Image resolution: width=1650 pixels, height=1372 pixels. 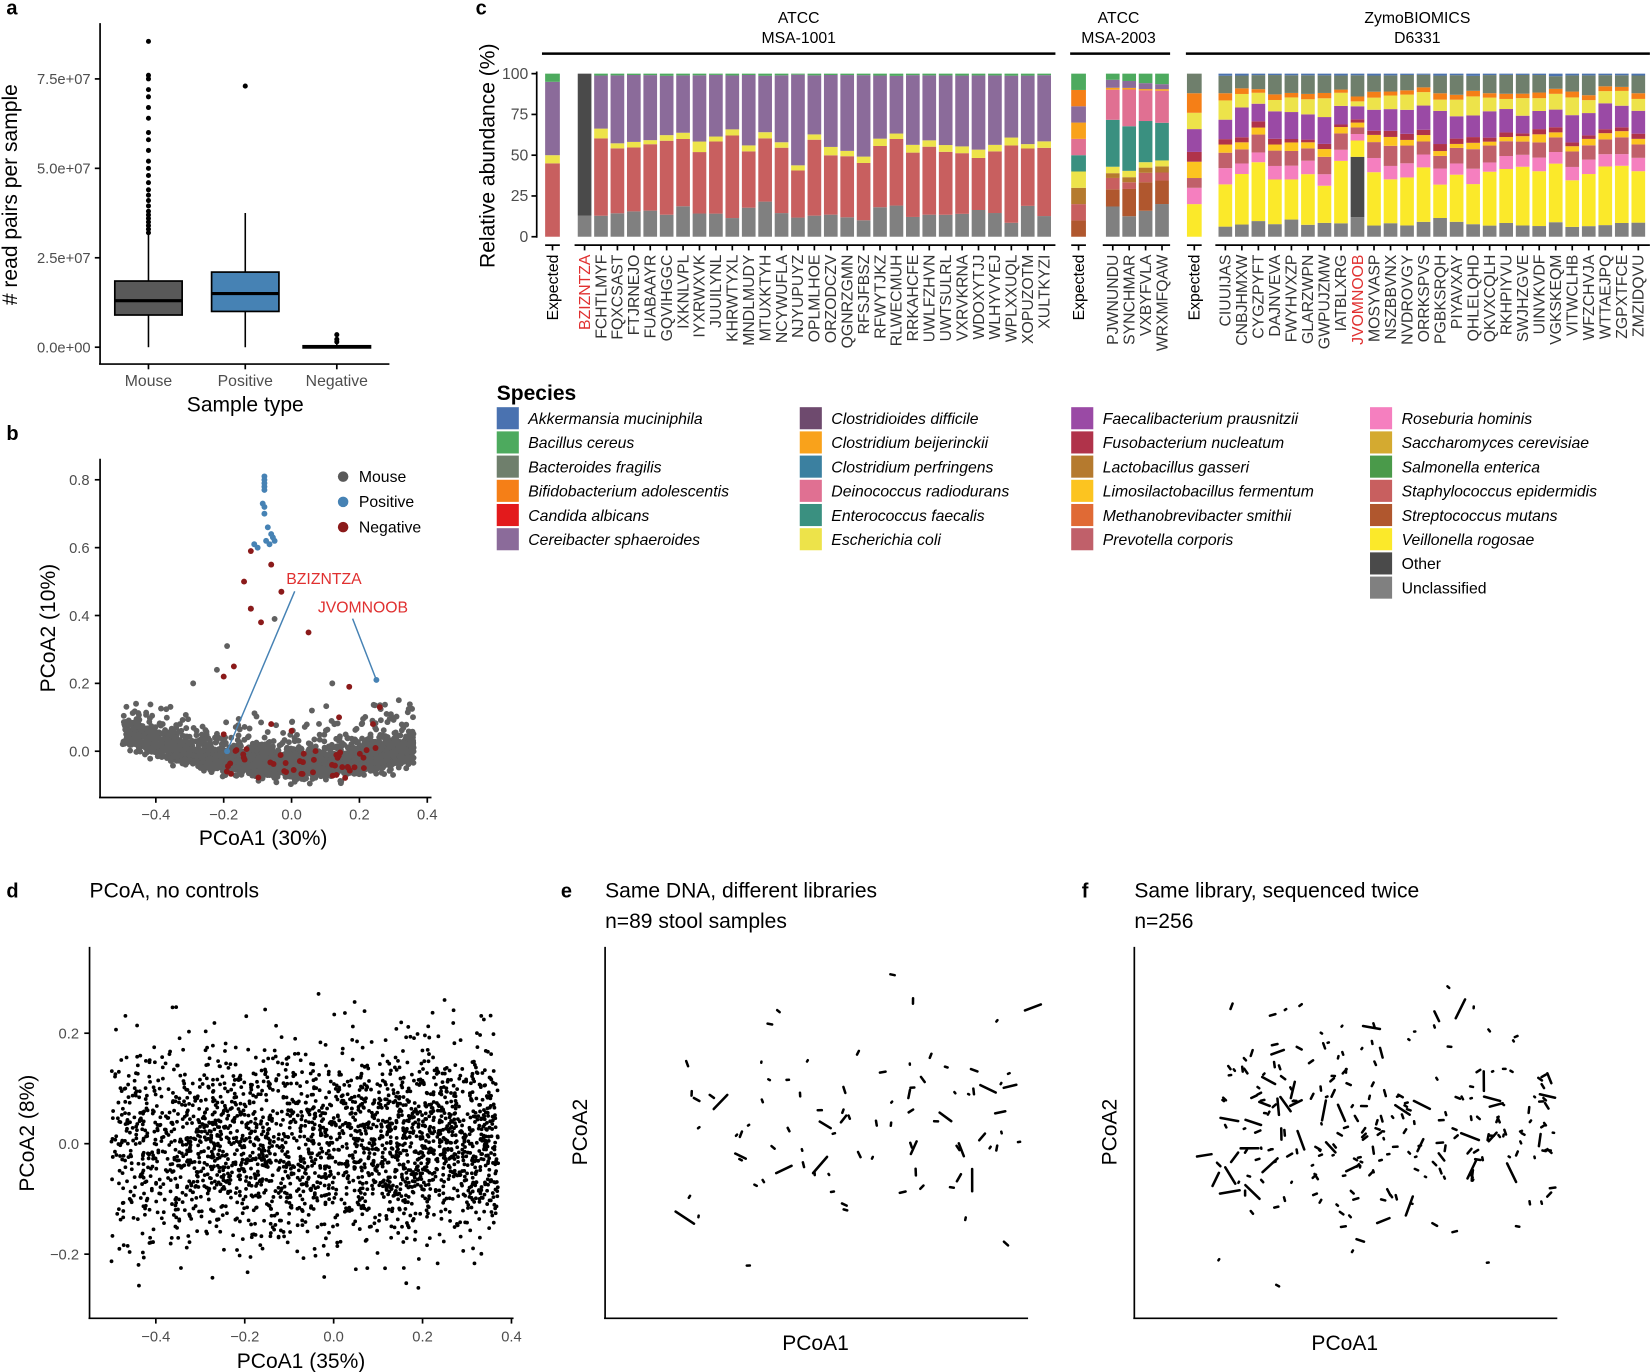 I want to click on sample-label: NJYUPUYZ, so click(x=798, y=296).